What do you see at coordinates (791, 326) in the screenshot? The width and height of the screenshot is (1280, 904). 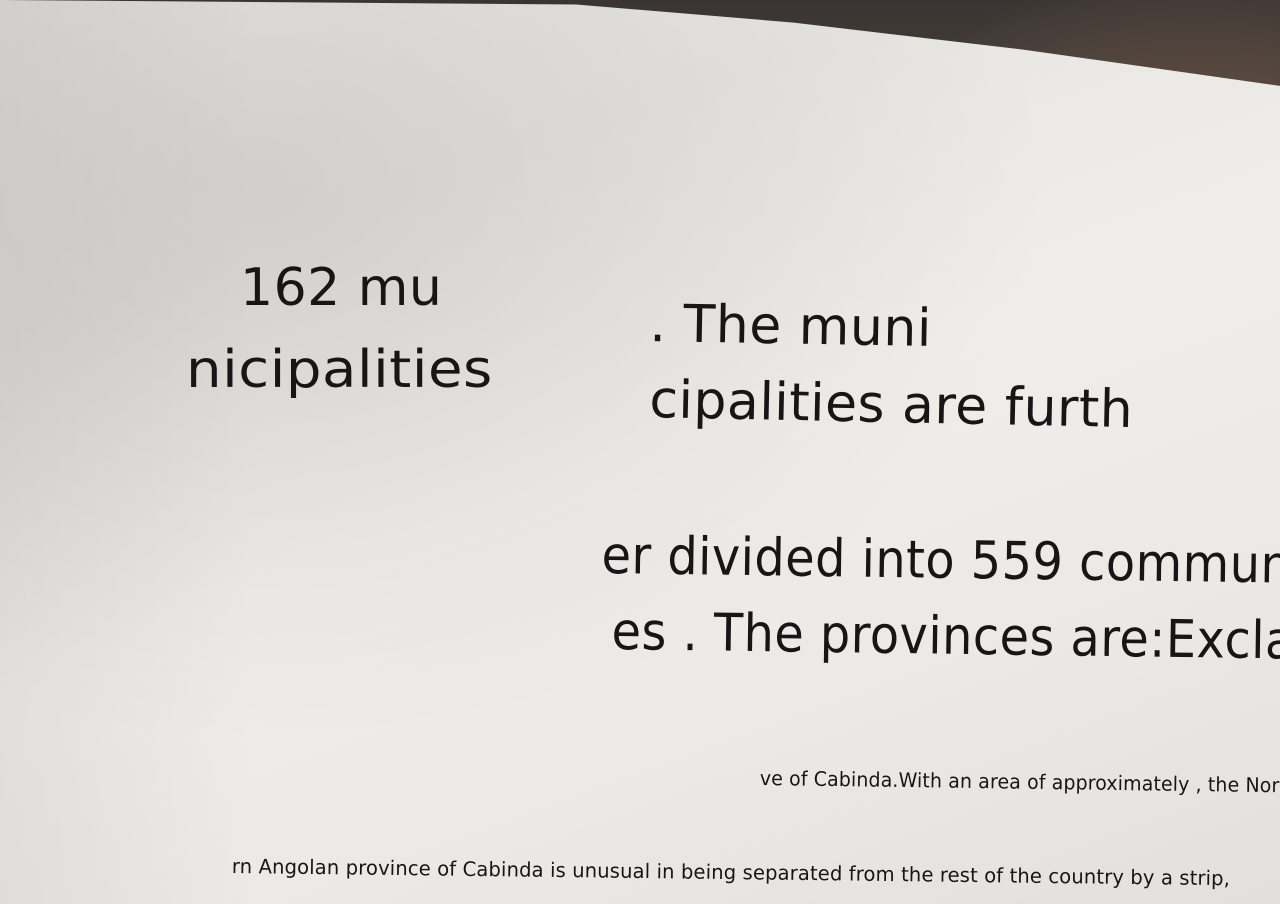 I see `text-line-the-muni: . The muni` at bounding box center [791, 326].